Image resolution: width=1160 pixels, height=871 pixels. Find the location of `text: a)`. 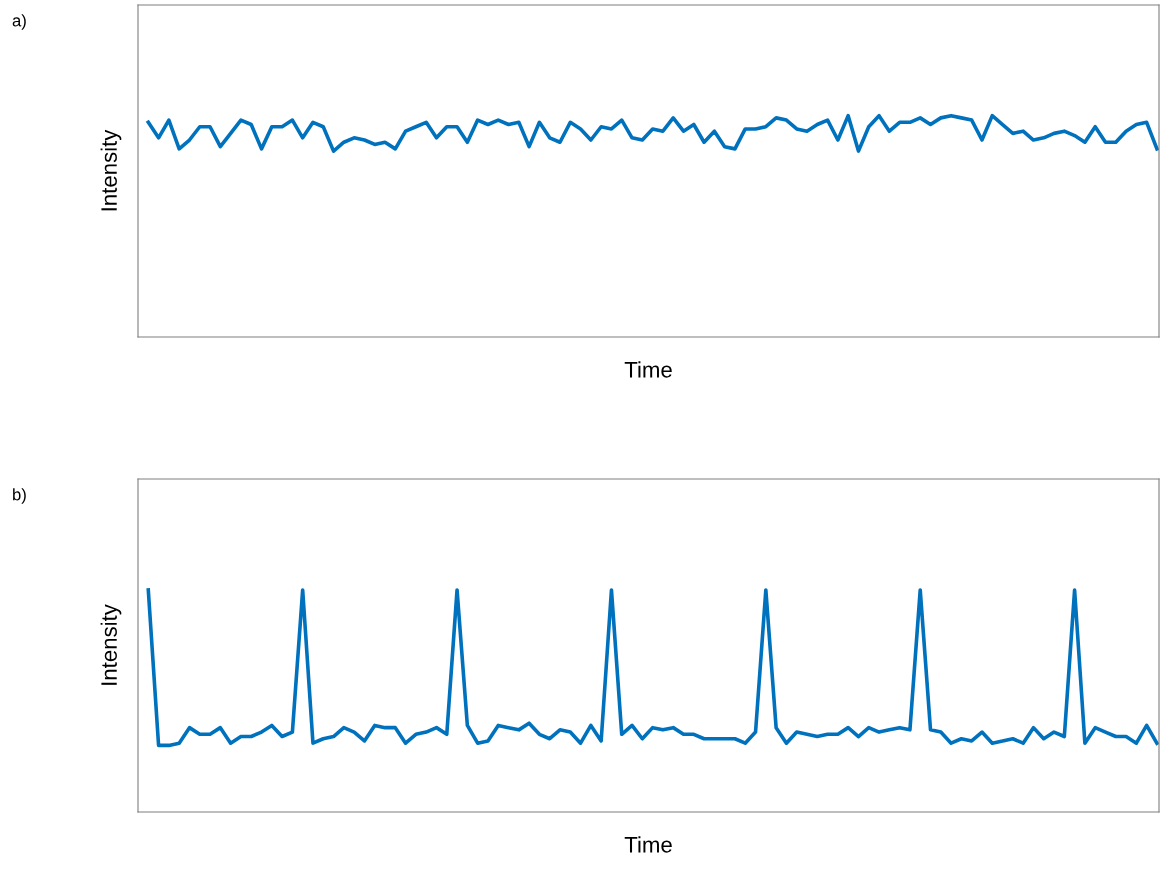

text: a) is located at coordinates (19, 22).